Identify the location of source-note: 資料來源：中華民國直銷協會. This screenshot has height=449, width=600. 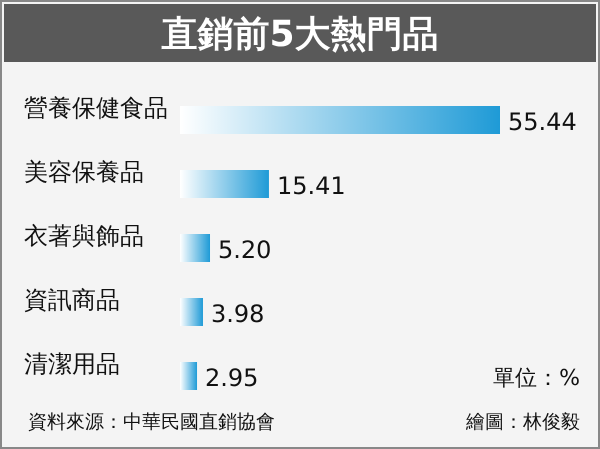
(151, 422).